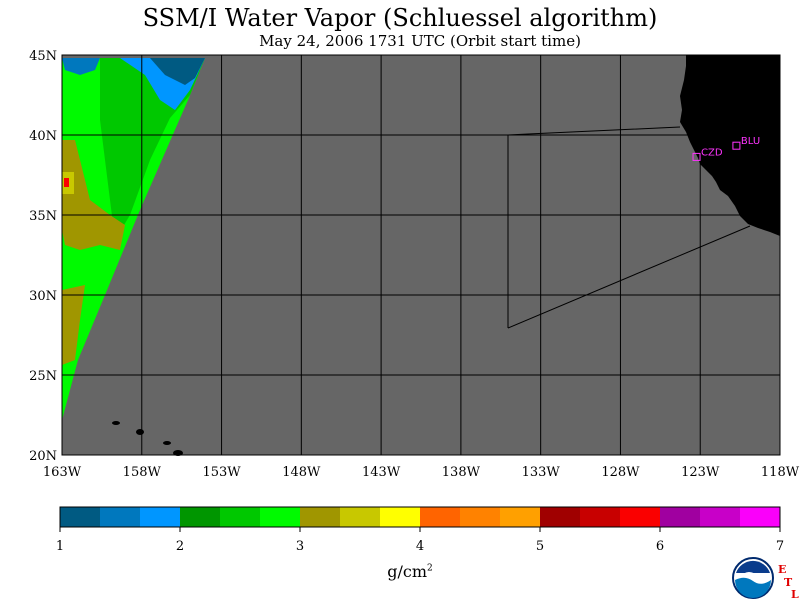 This screenshot has height=600, width=800. What do you see at coordinates (43, 256) in the screenshot?
I see `latitude-labels: 45N 40N 35N 30N 25N 20N` at bounding box center [43, 256].